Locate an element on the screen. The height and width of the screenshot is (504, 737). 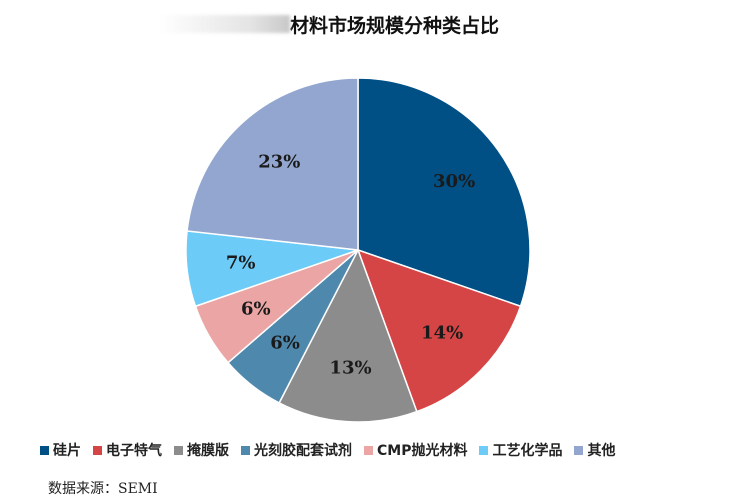
slice-value-label: 14% is located at coordinates (442, 332).